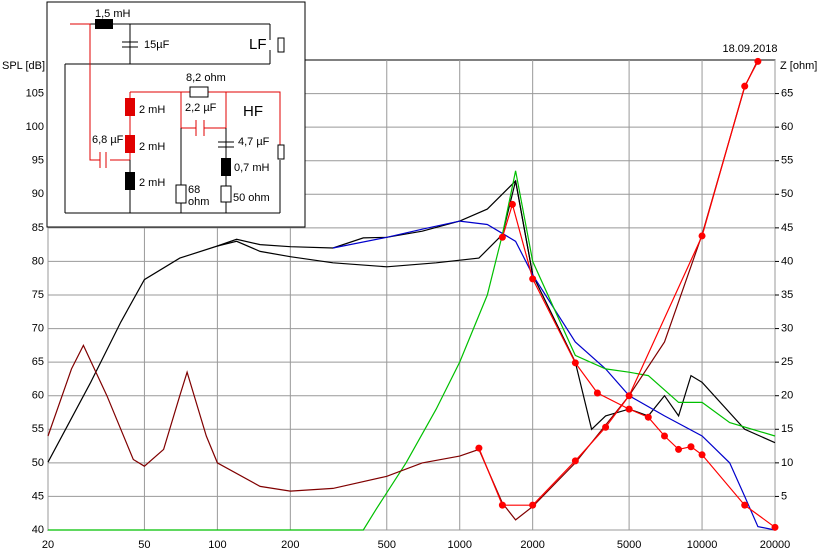 This screenshot has width=824, height=559. What do you see at coordinates (258, 44) in the screenshot?
I see `schematic-label: LF` at bounding box center [258, 44].